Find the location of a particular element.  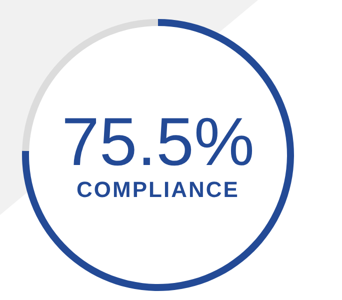

data-label: 75.5% is located at coordinates (158, 142).